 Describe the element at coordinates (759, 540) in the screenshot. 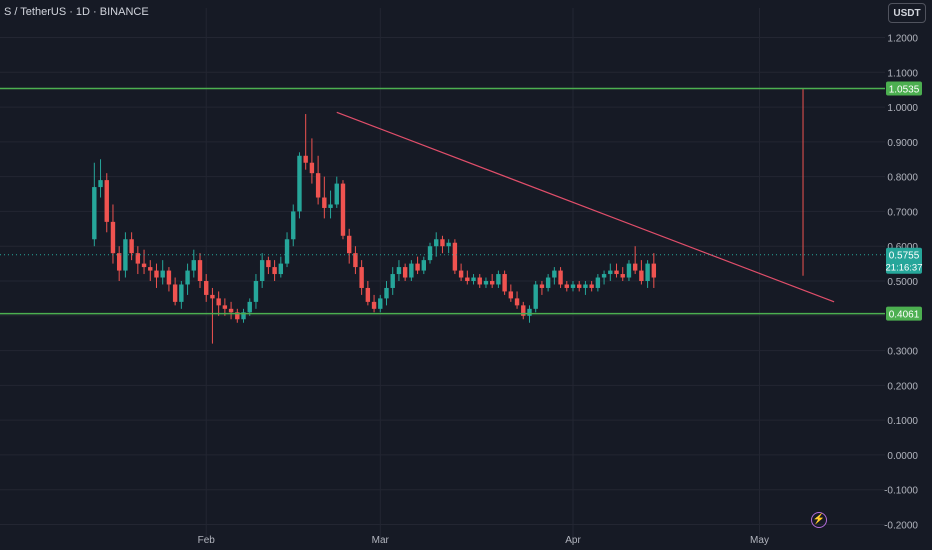

I see `x-tick-label: May` at that location.